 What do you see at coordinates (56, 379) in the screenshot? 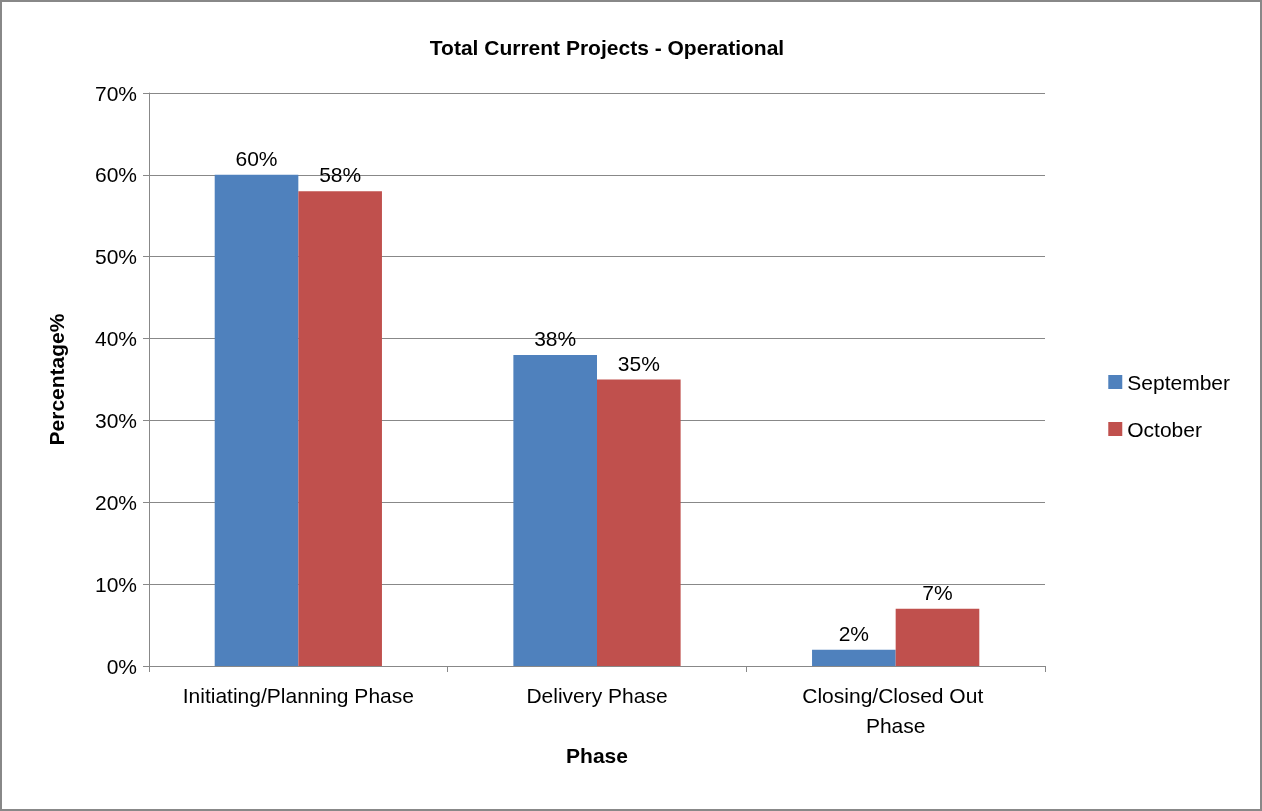
I see `y-axis-title: Percentage%` at bounding box center [56, 379].